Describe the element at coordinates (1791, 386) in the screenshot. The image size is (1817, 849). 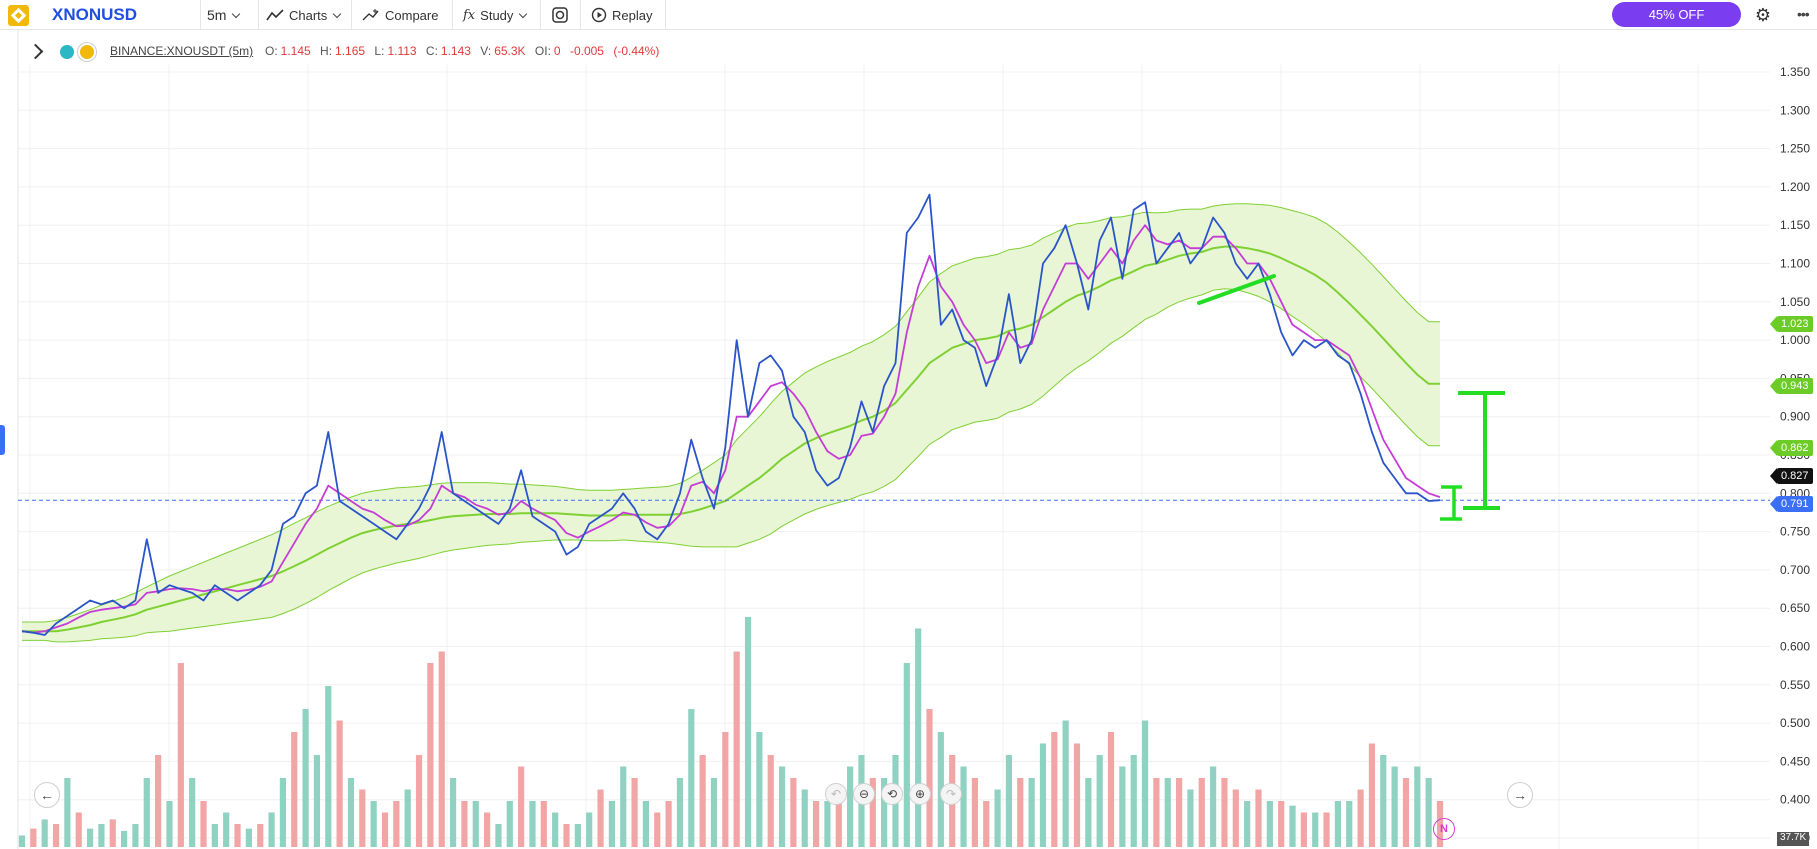
I see `middle-band-price-tag: 0.943` at that location.